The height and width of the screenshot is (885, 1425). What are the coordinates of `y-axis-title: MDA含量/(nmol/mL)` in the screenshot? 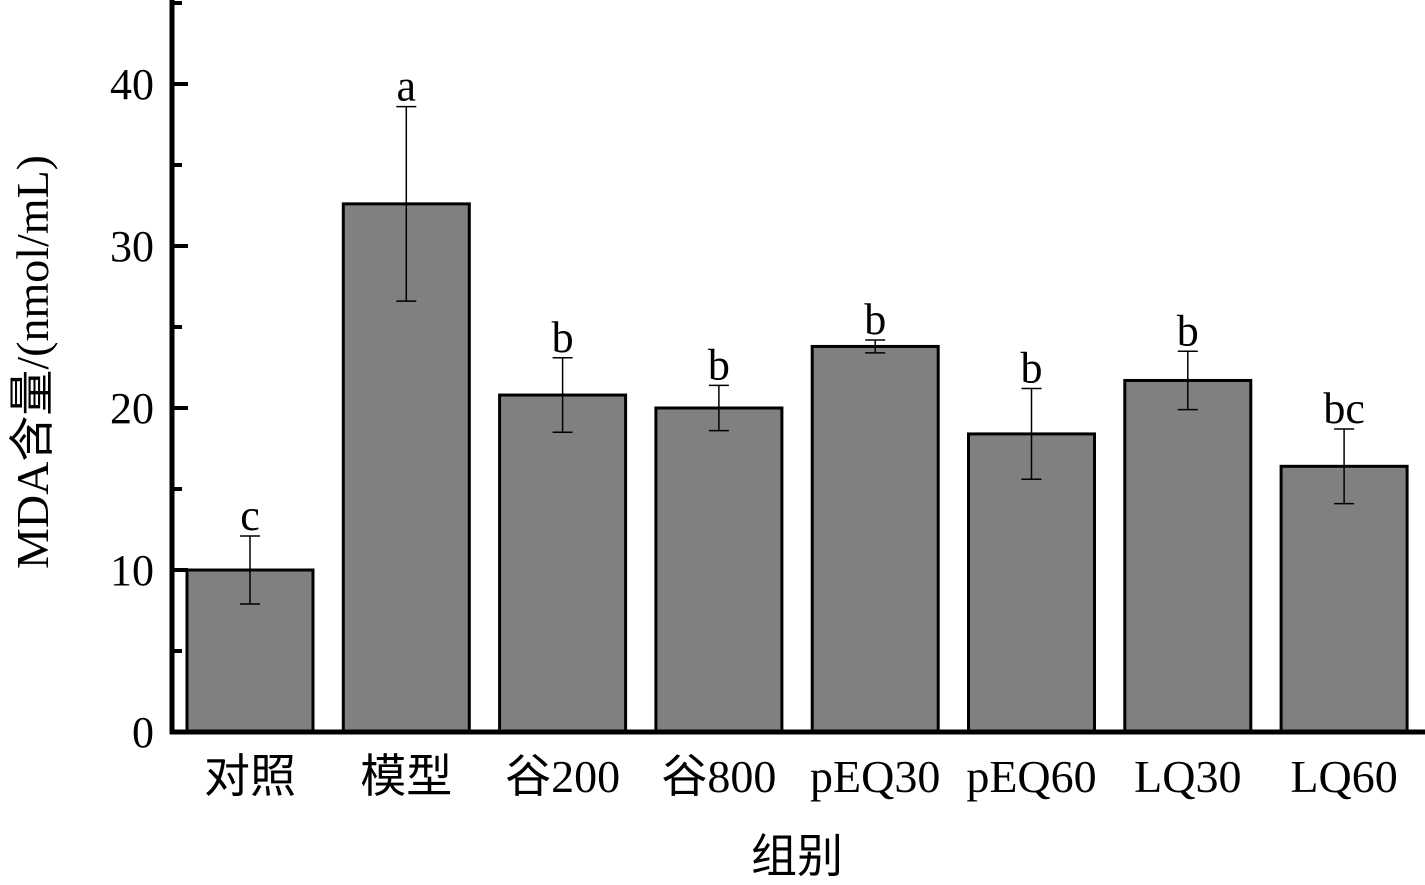 It's located at (32, 362).